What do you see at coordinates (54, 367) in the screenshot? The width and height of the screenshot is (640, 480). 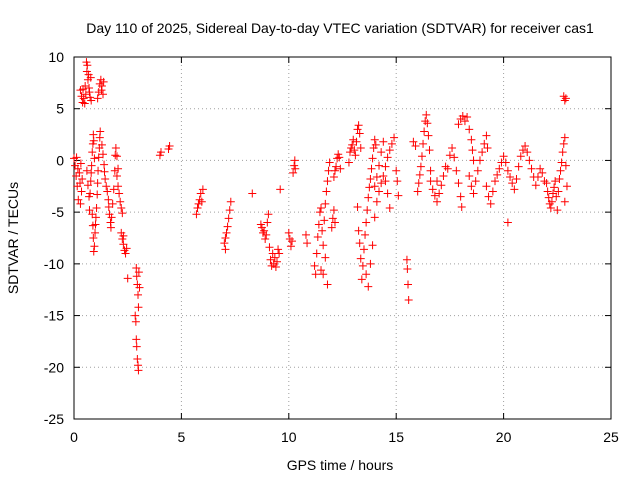 I see `y-tick-label: -20` at bounding box center [54, 367].